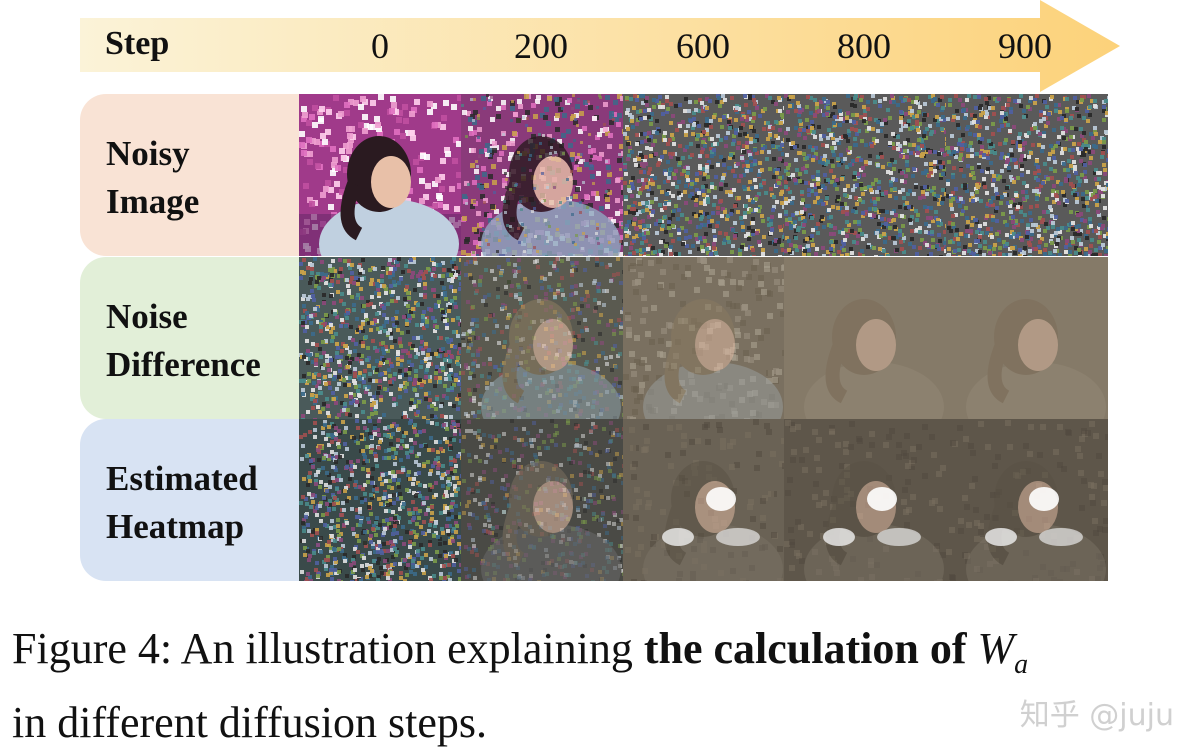 This screenshot has height=752, width=1202. What do you see at coordinates (408, 648) in the screenshot?
I see `caption-text-before: An illustration explaining` at bounding box center [408, 648].